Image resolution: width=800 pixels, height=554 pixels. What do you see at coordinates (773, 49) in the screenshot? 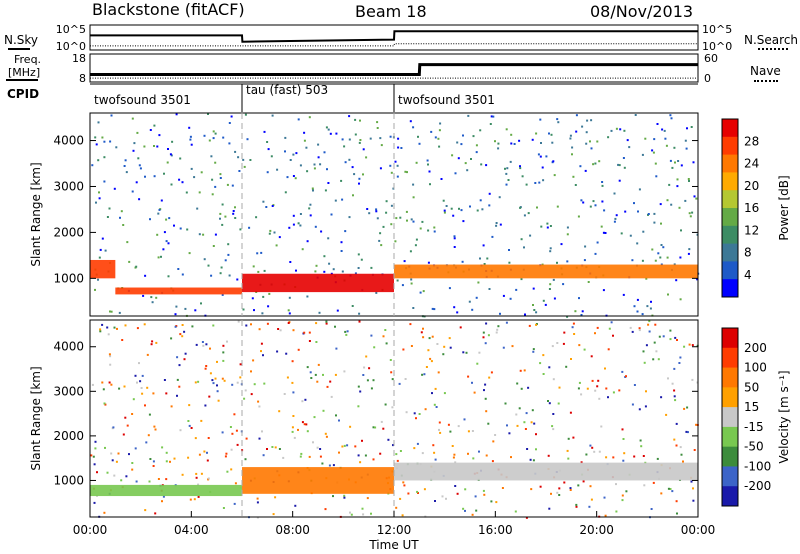
I see `nsearch-legend-line` at bounding box center [773, 49].